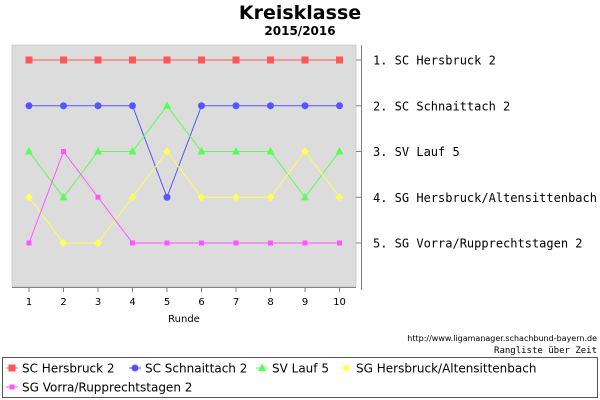  I want to click on rank-label: 3. SV Lauf 5, so click(416, 152).